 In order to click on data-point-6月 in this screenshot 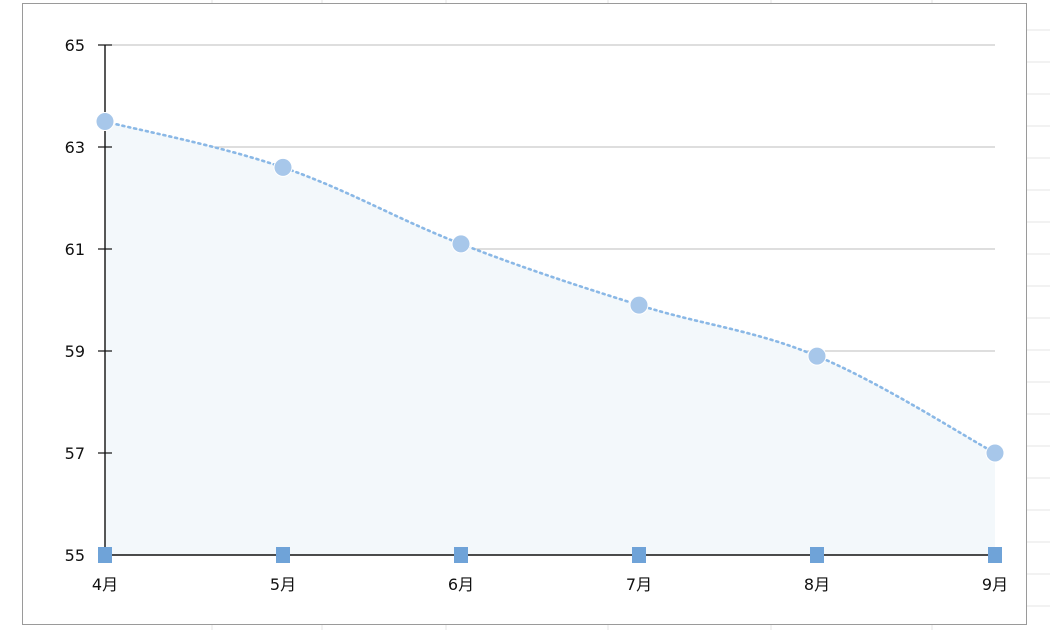, I will do `click(461, 244)`.